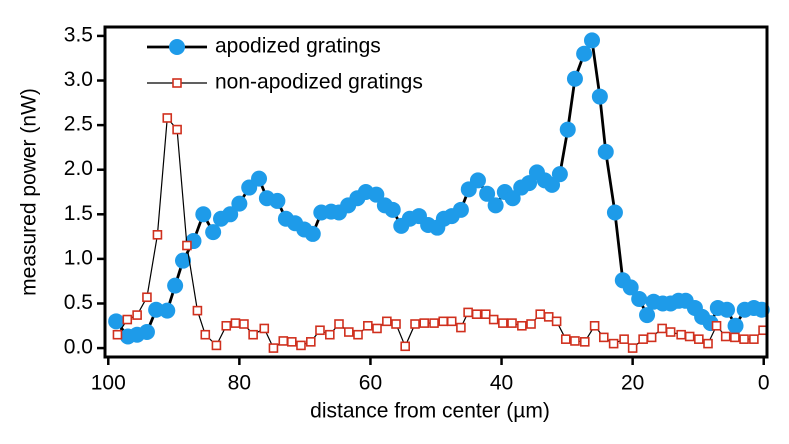  Describe the element at coordinates (764, 383) in the screenshot. I see `x-tick-label: 0` at that location.